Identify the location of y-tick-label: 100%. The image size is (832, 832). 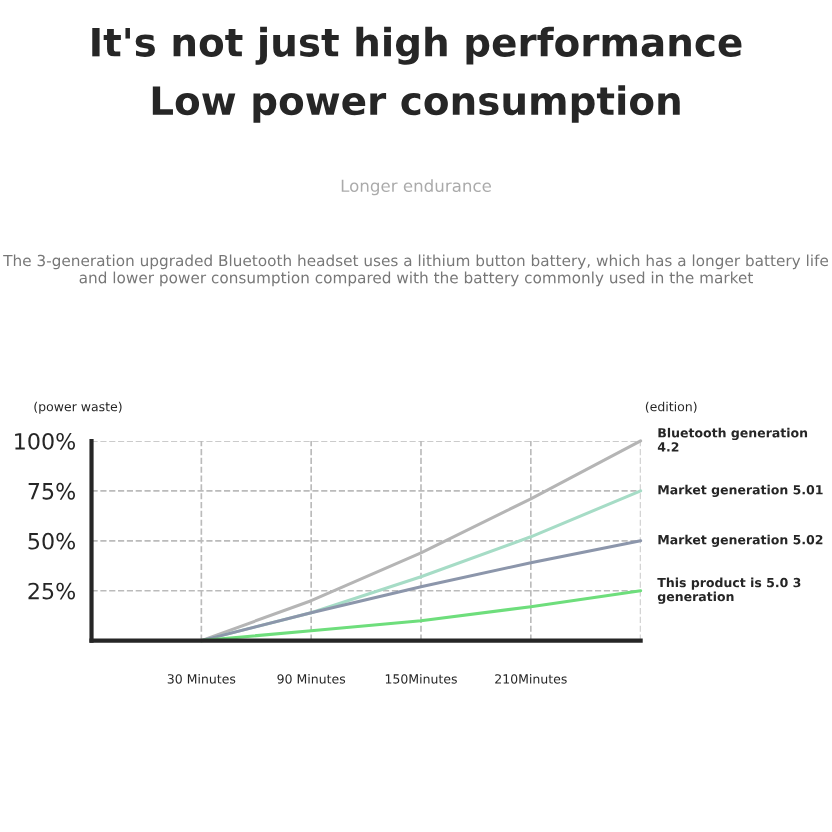
(45, 441).